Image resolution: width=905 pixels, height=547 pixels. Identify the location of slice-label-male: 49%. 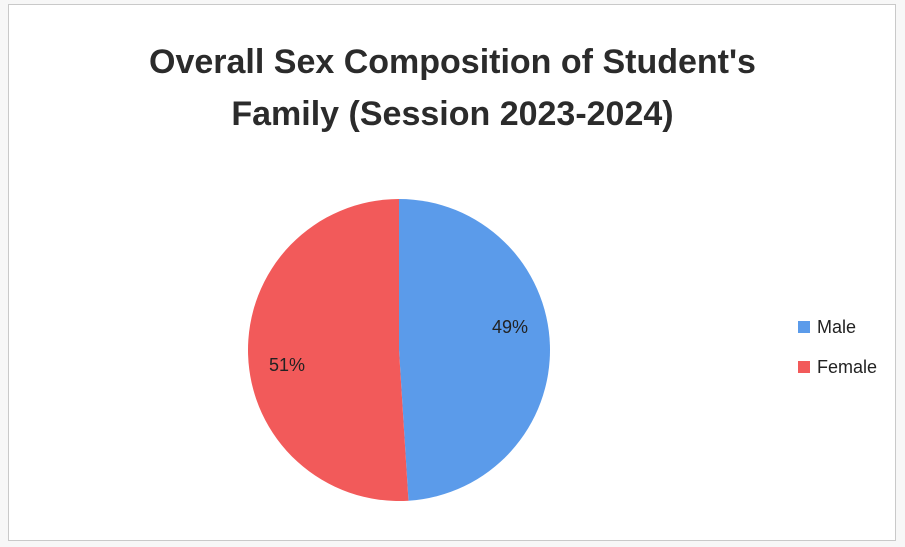
(510, 327).